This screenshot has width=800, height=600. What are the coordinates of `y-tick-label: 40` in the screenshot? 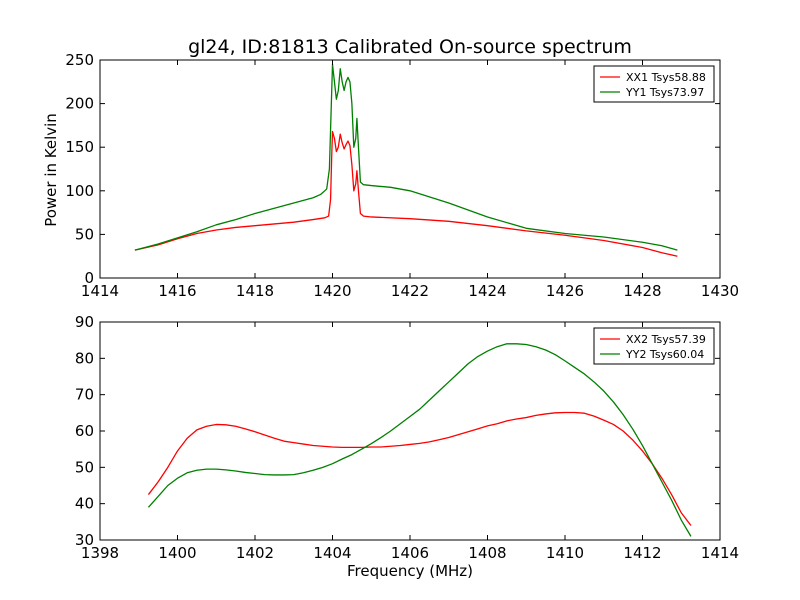 It's located at (84, 504).